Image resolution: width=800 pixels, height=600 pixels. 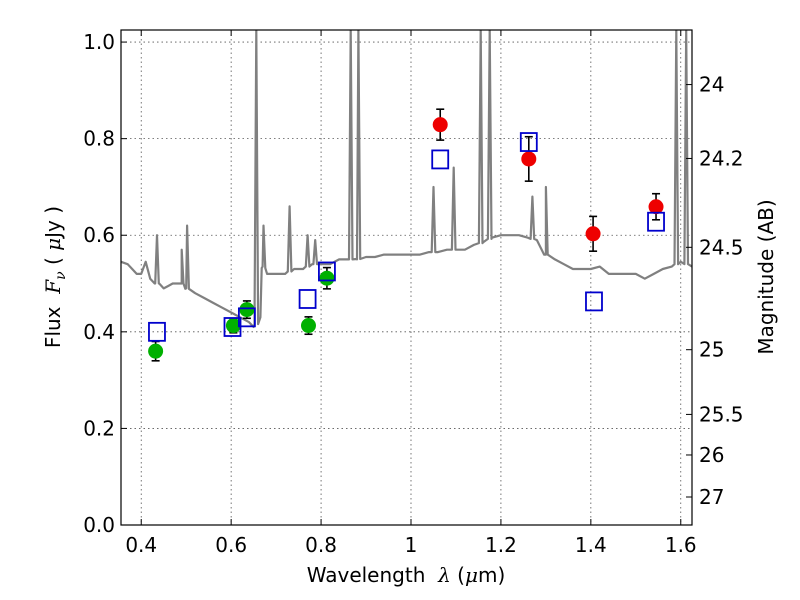 I want to click on y2-tick-label: 24.2, so click(x=721, y=158).